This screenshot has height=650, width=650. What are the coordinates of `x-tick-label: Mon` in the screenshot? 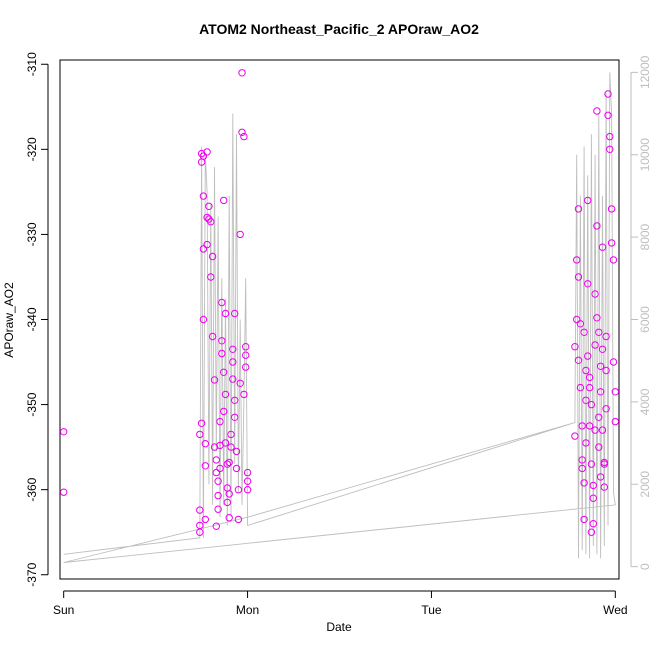 It's located at (247, 610).